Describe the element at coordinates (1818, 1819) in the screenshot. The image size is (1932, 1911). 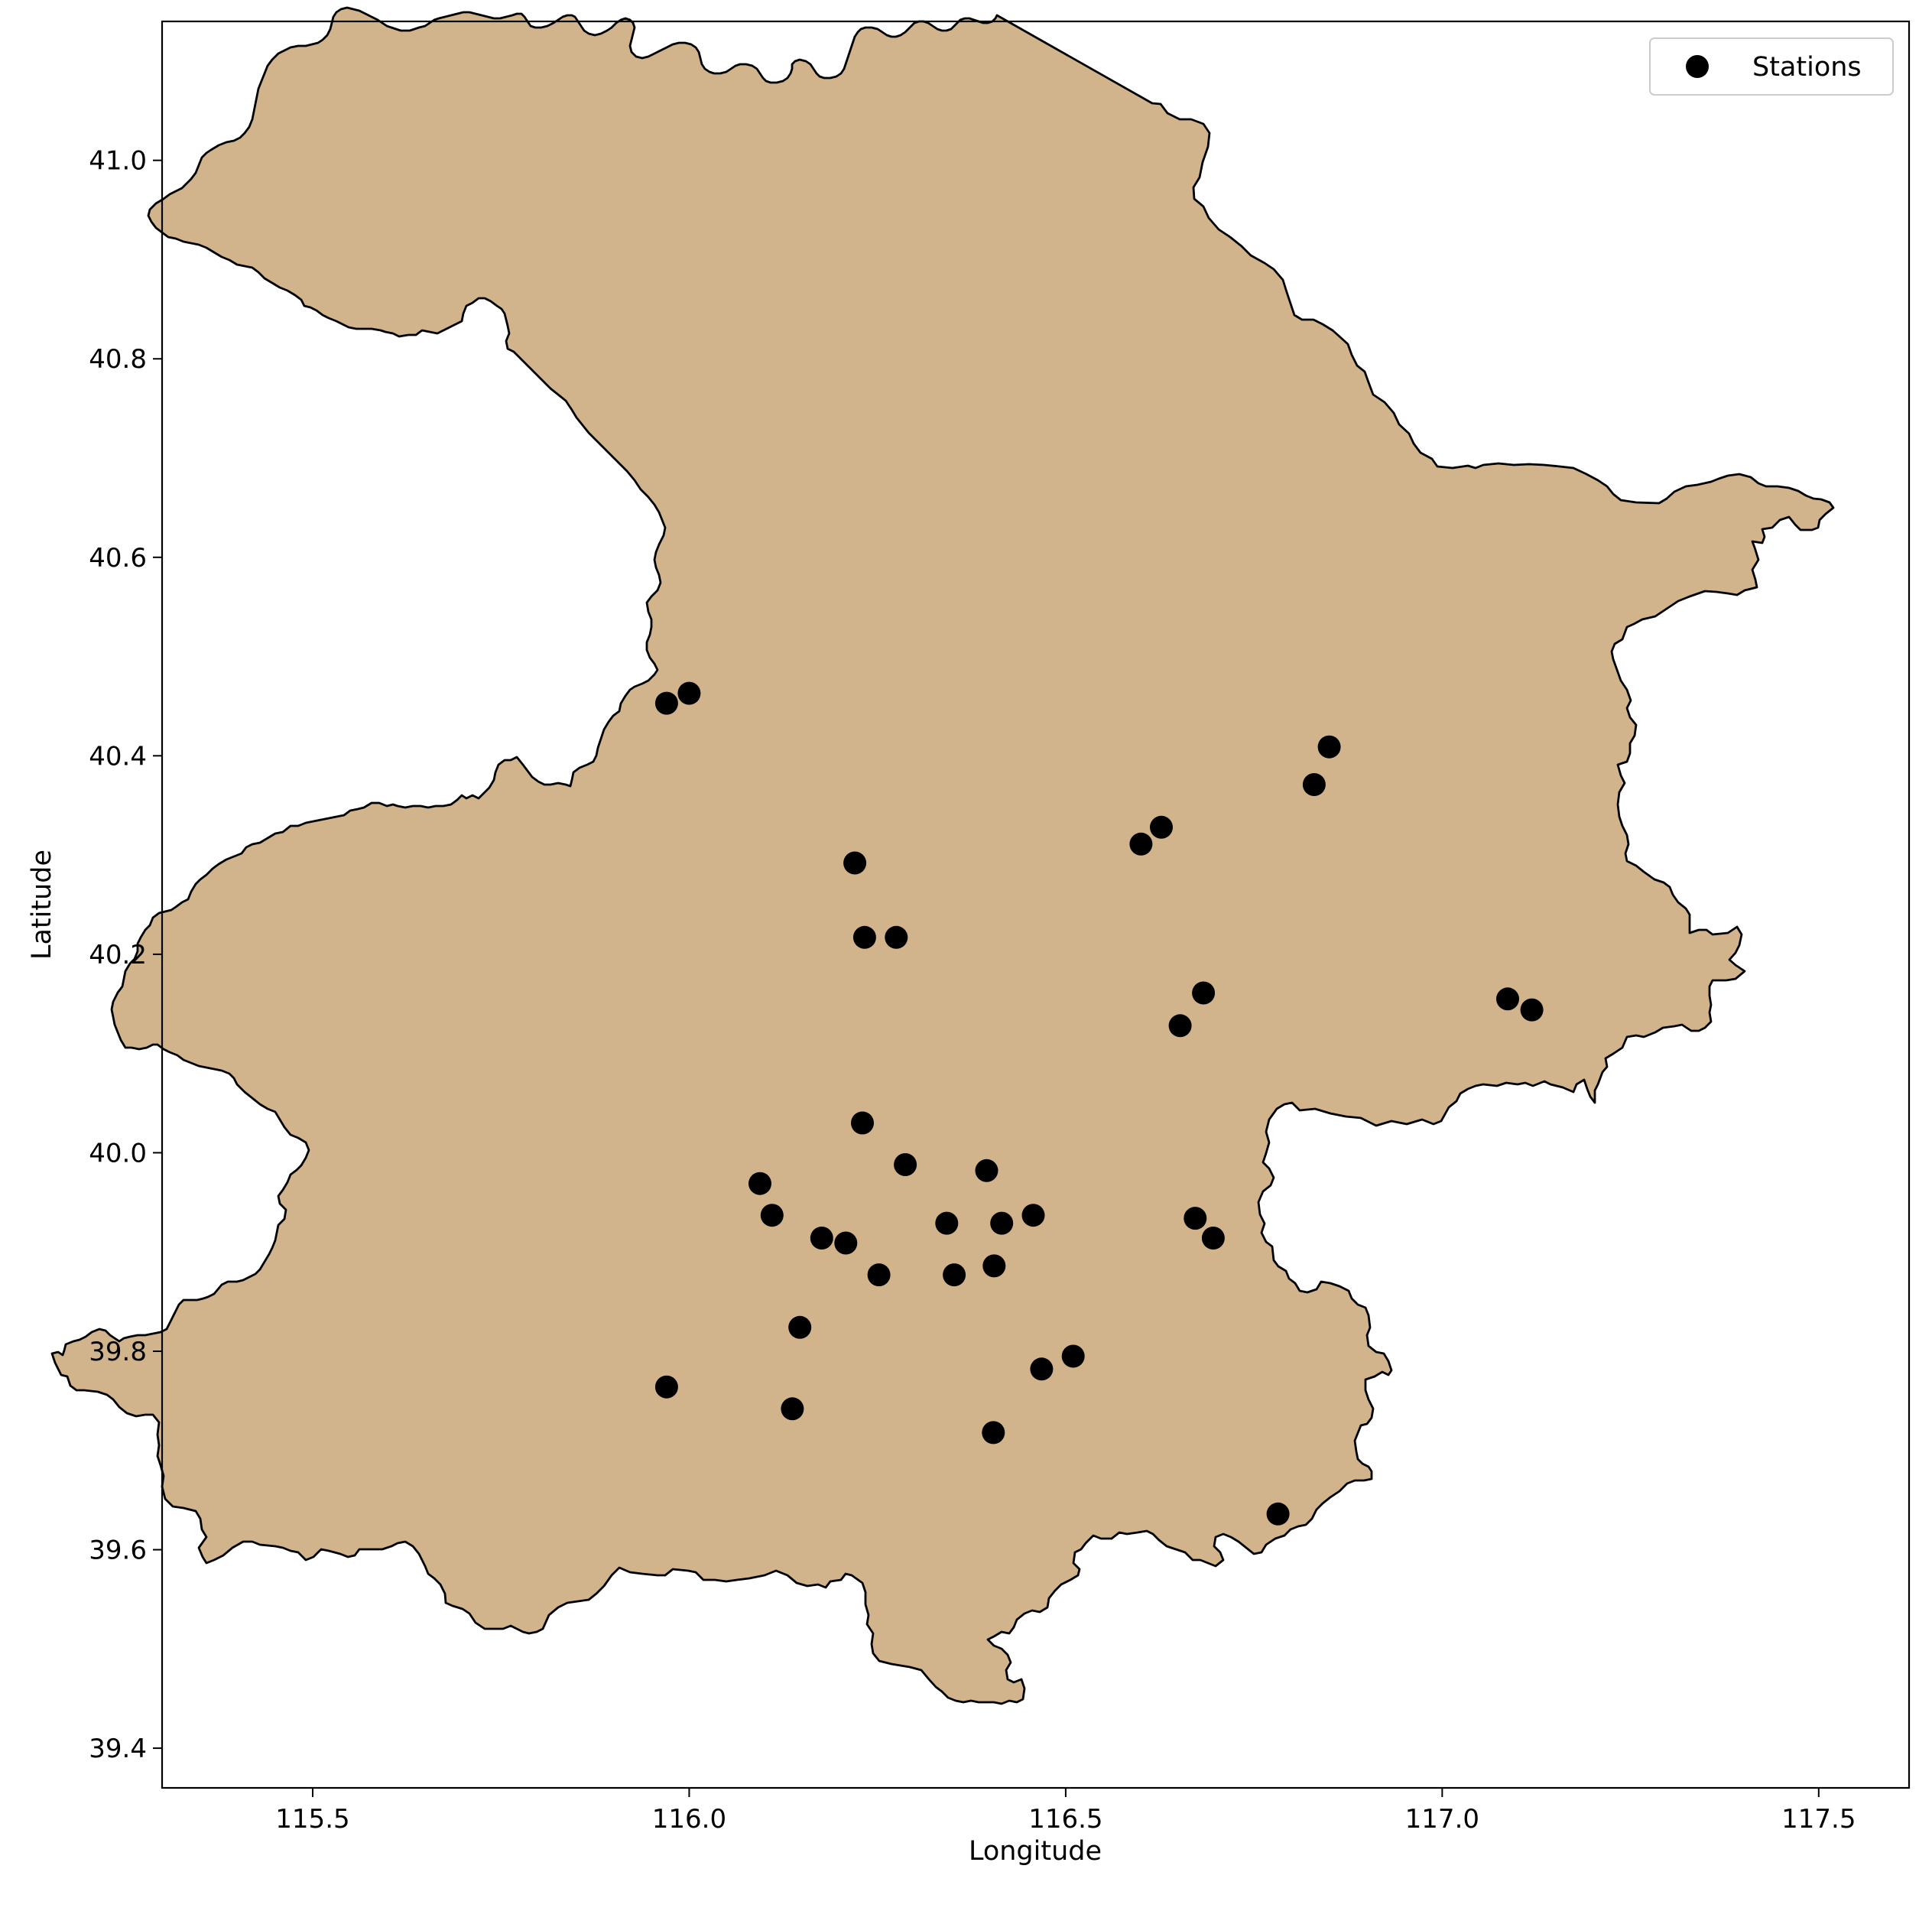
I see `x-tick-label: 117.5` at that location.